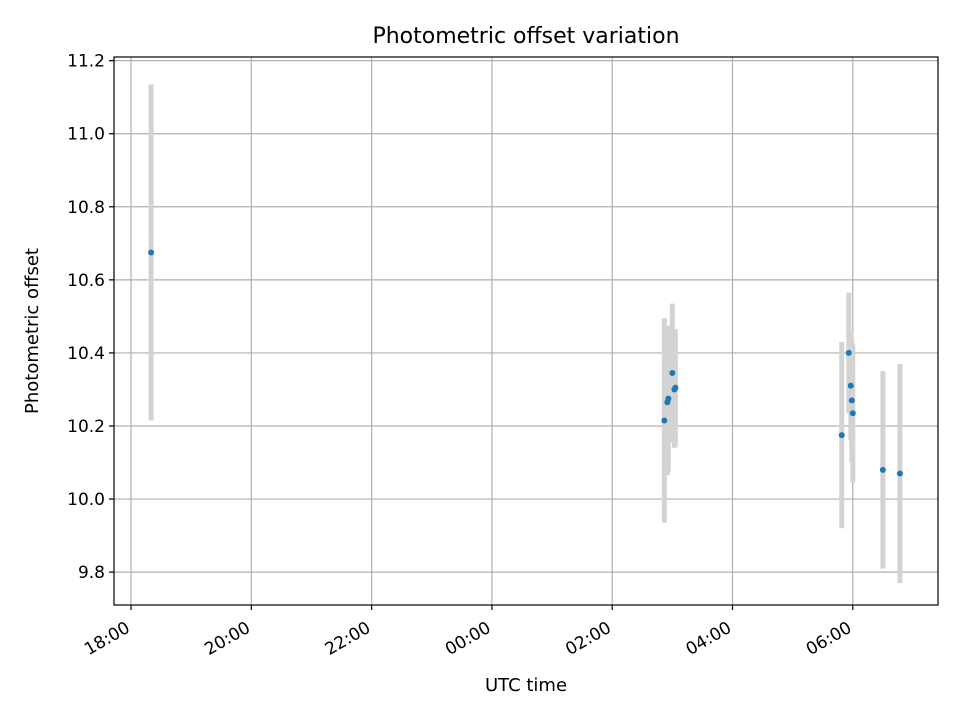 This screenshot has width=960, height=720. I want to click on x-axis-label: UTC time, so click(526, 685).